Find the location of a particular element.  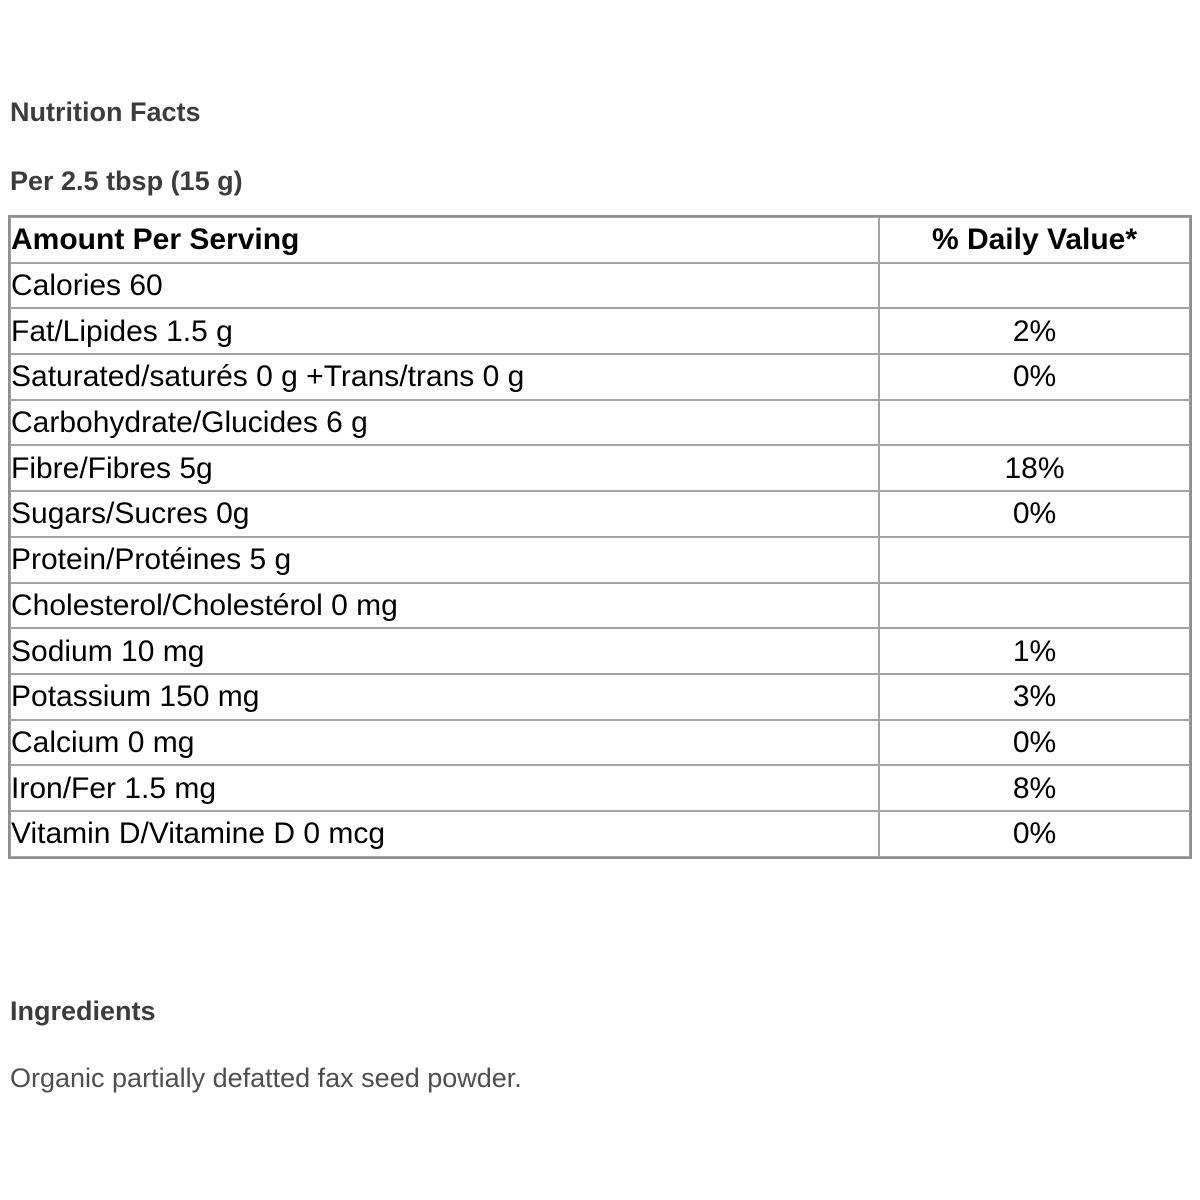

table-row: Iron/Fer 1.5 mg 8% is located at coordinates (600, 788).